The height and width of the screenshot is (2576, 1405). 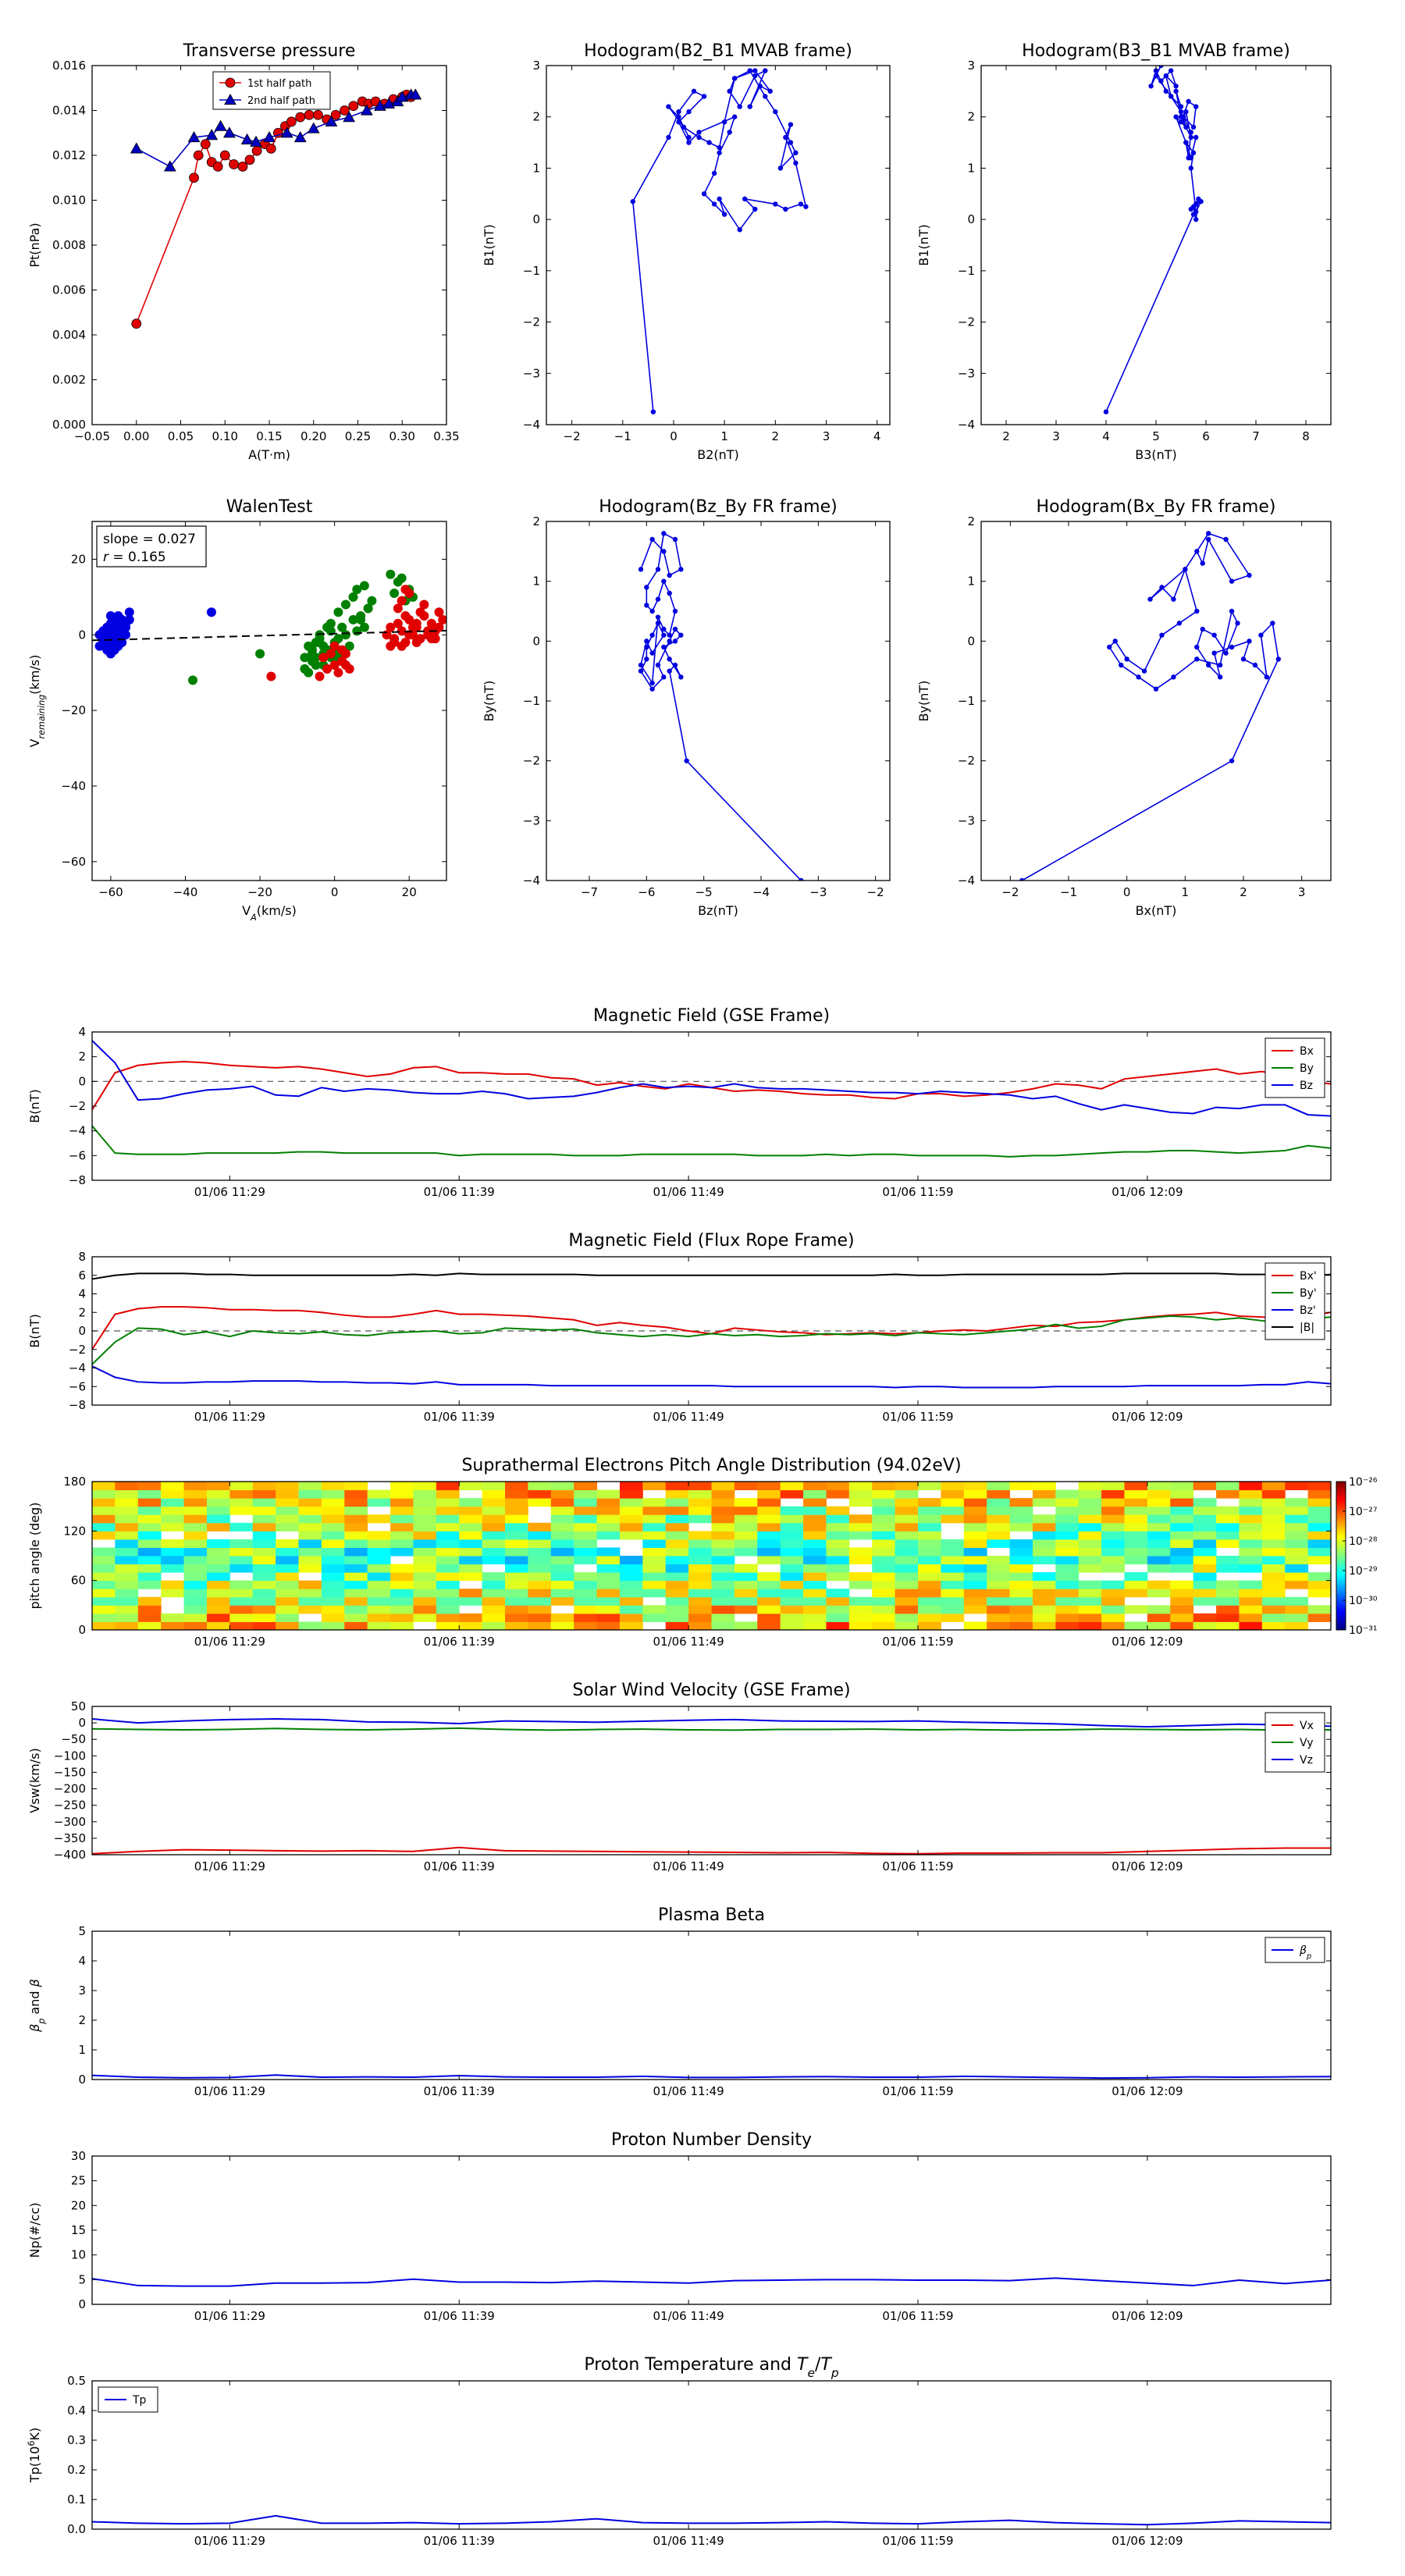 What do you see at coordinates (1306, 1086) in the screenshot?
I see `legend-label: Bz` at bounding box center [1306, 1086].